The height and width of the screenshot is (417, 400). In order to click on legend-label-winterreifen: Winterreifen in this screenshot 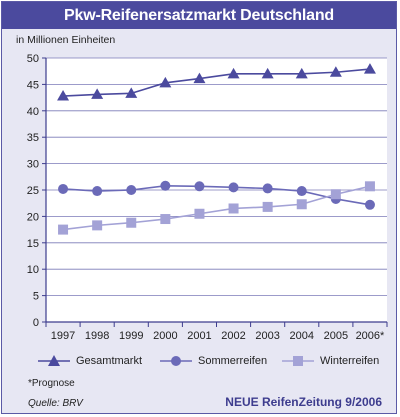, I will do `click(350, 361)`.